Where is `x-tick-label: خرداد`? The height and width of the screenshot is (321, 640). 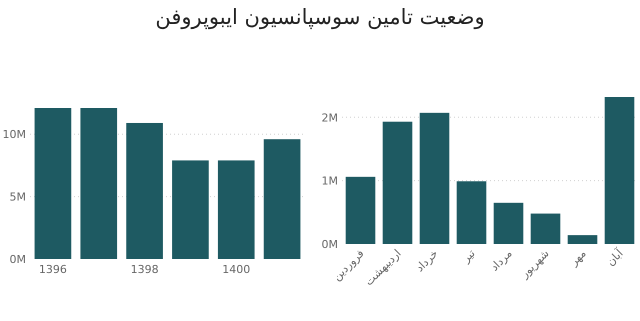 x-tick-label: خرداد is located at coordinates (427, 260).